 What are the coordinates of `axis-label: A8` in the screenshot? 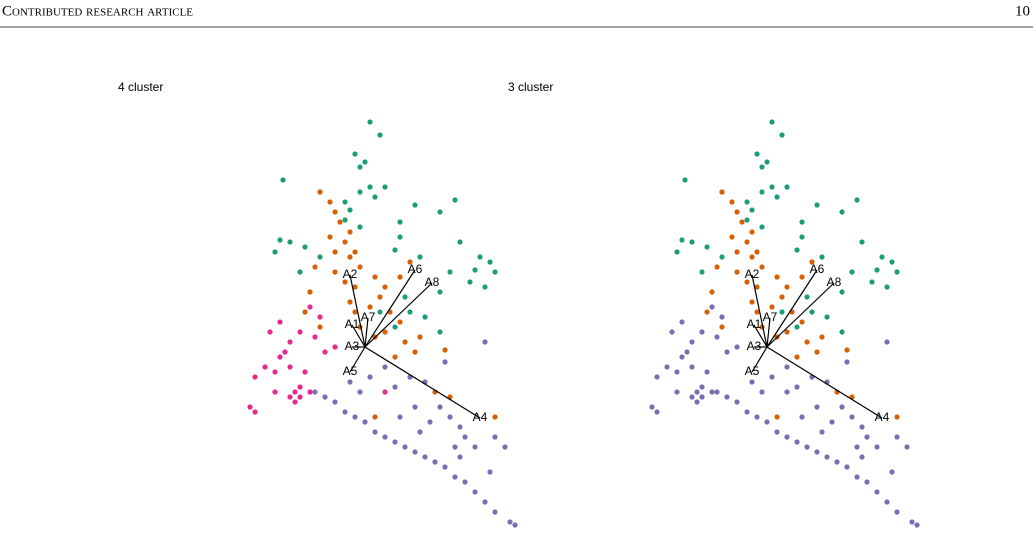 It's located at (834, 282).